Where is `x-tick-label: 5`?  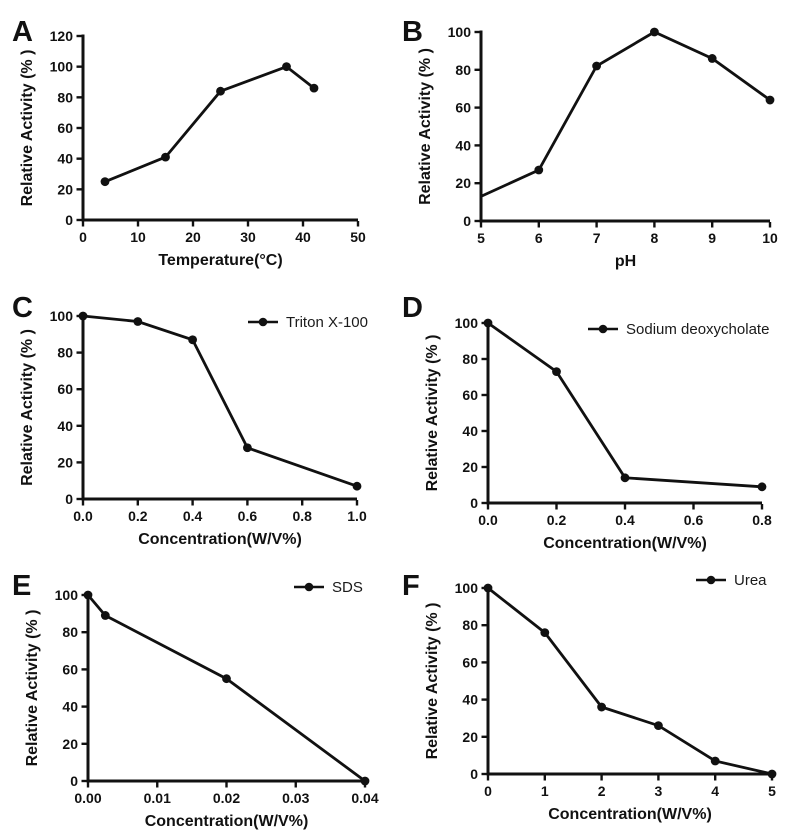 x-tick-label: 5 is located at coordinates (772, 791).